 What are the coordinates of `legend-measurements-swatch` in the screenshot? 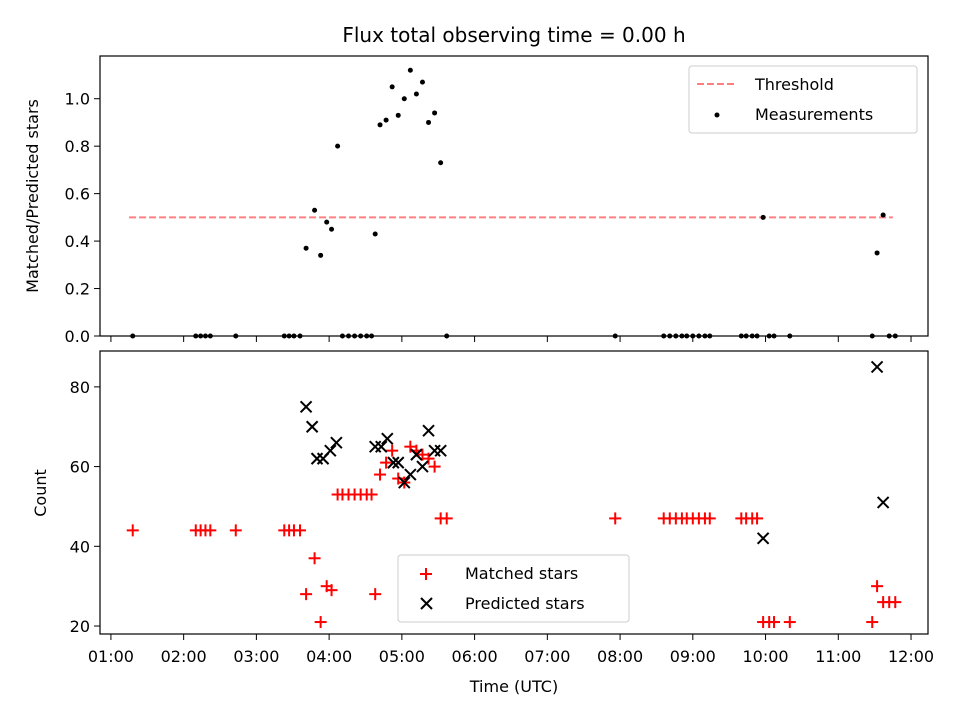 It's located at (717, 115).